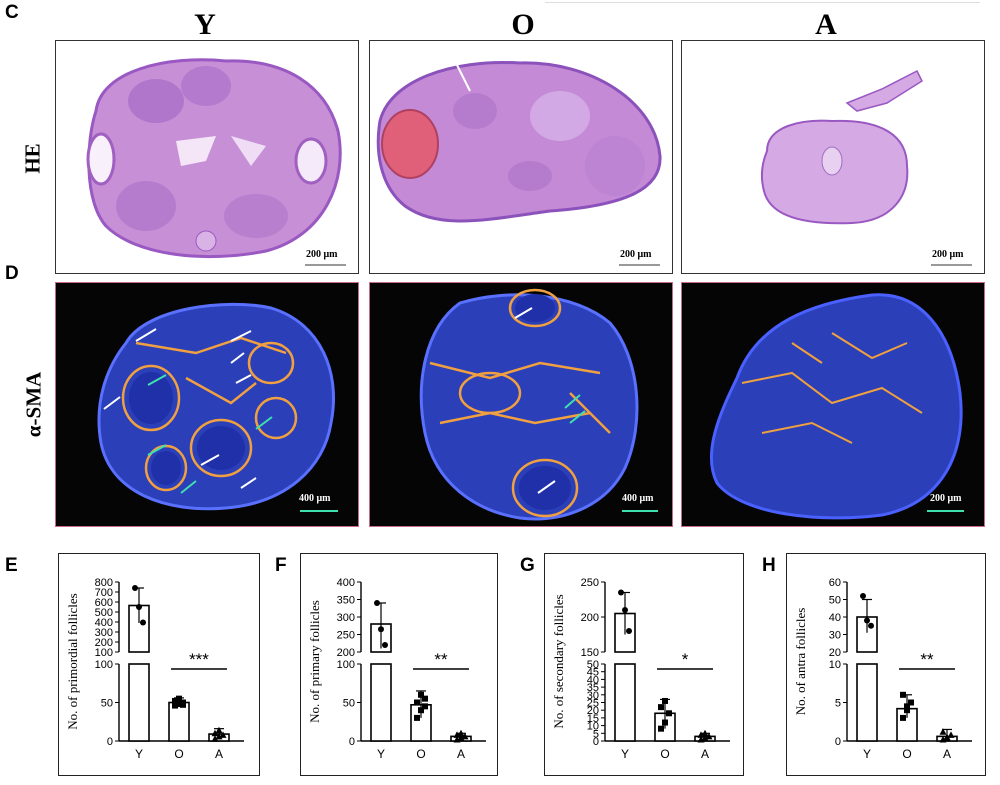 Image resolution: width=1000 pixels, height=785 pixels. I want to click on y-tick-label: 25, so click(593, 704).